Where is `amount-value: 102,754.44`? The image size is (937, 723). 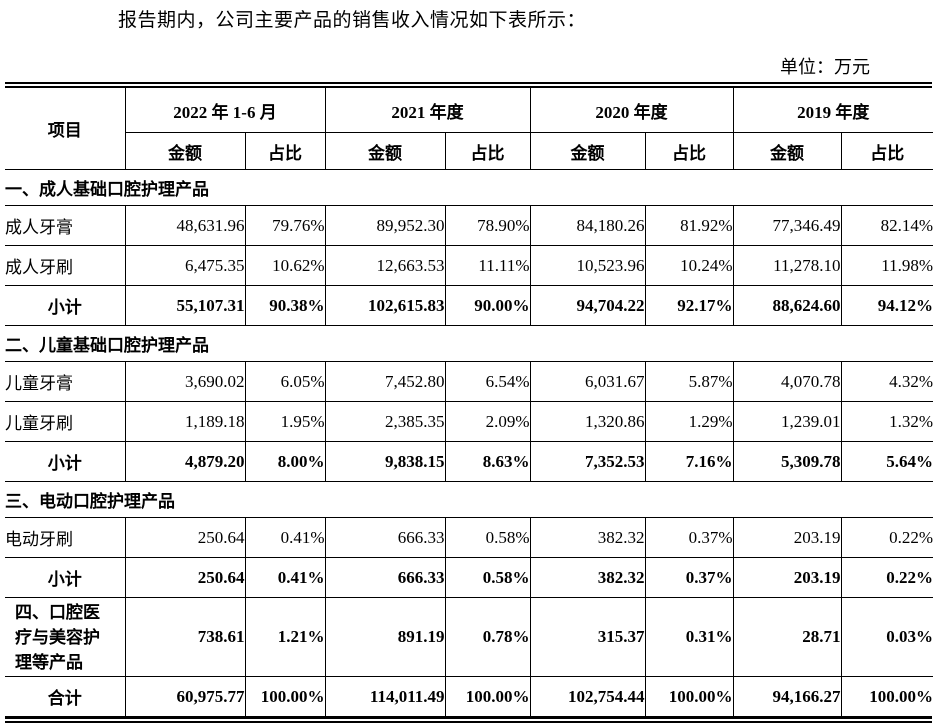 amount-value: 102,754.44 is located at coordinates (587, 696).